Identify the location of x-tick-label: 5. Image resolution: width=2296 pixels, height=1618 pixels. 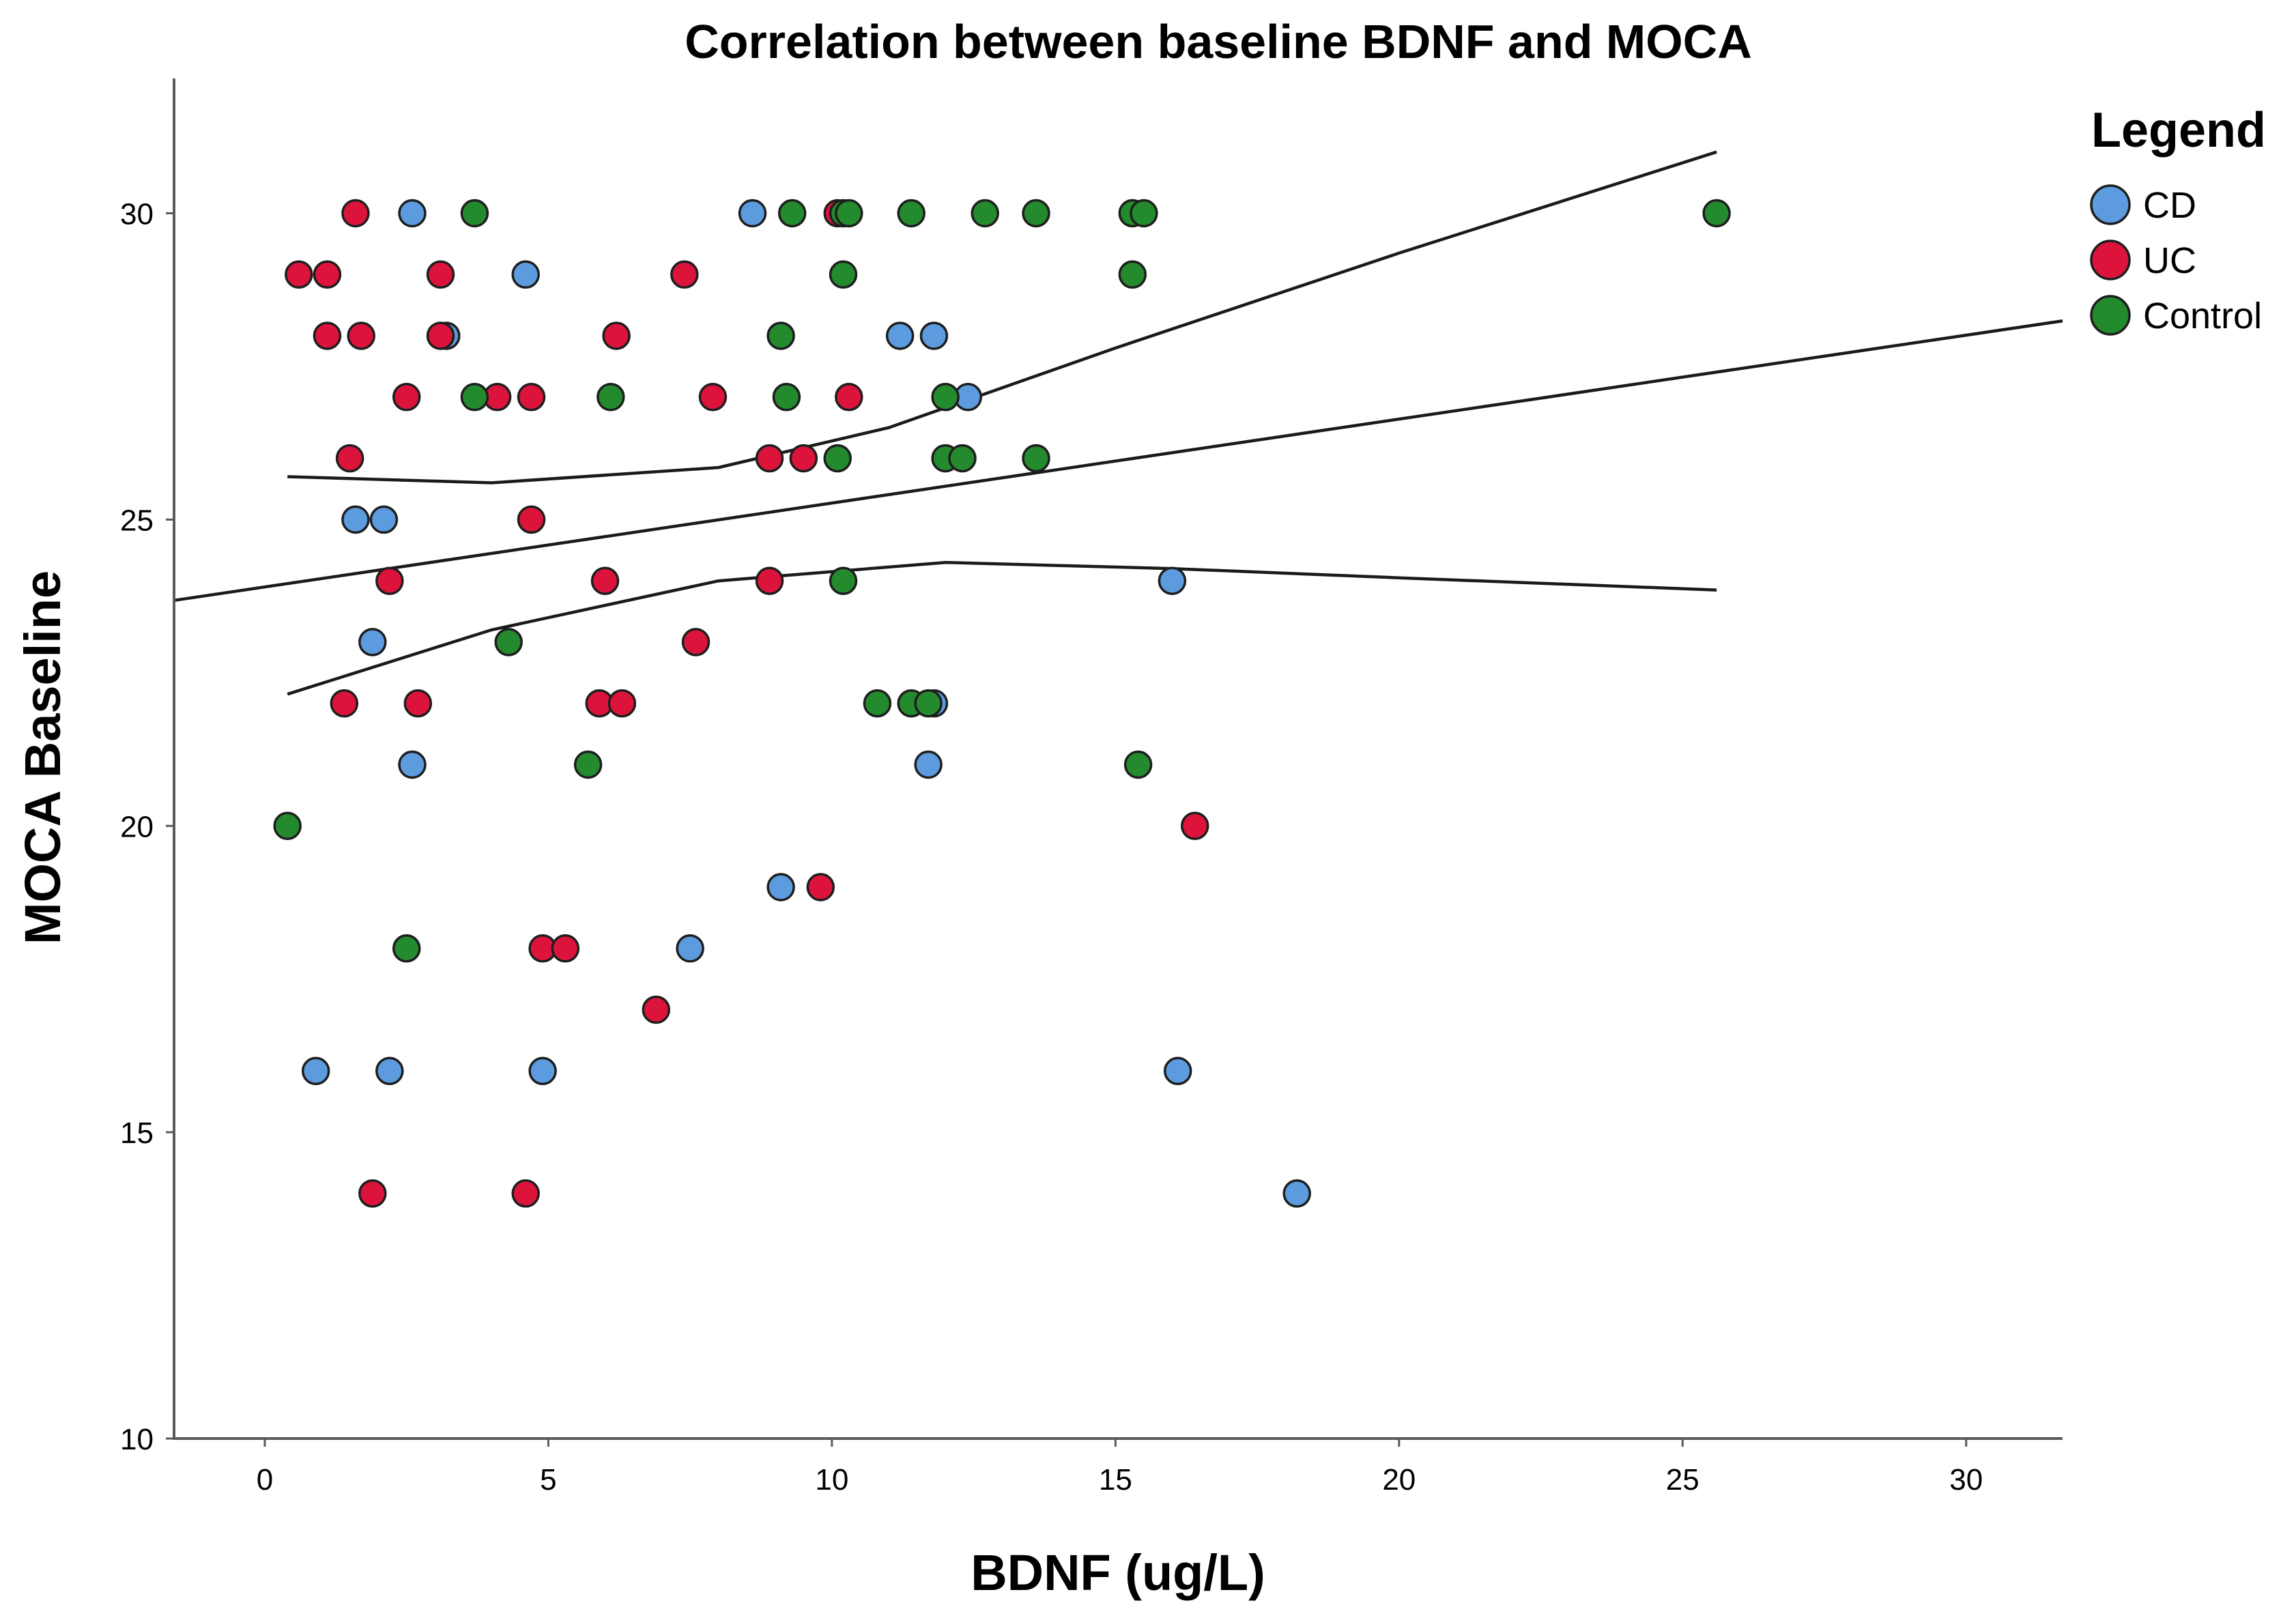
(548, 1480).